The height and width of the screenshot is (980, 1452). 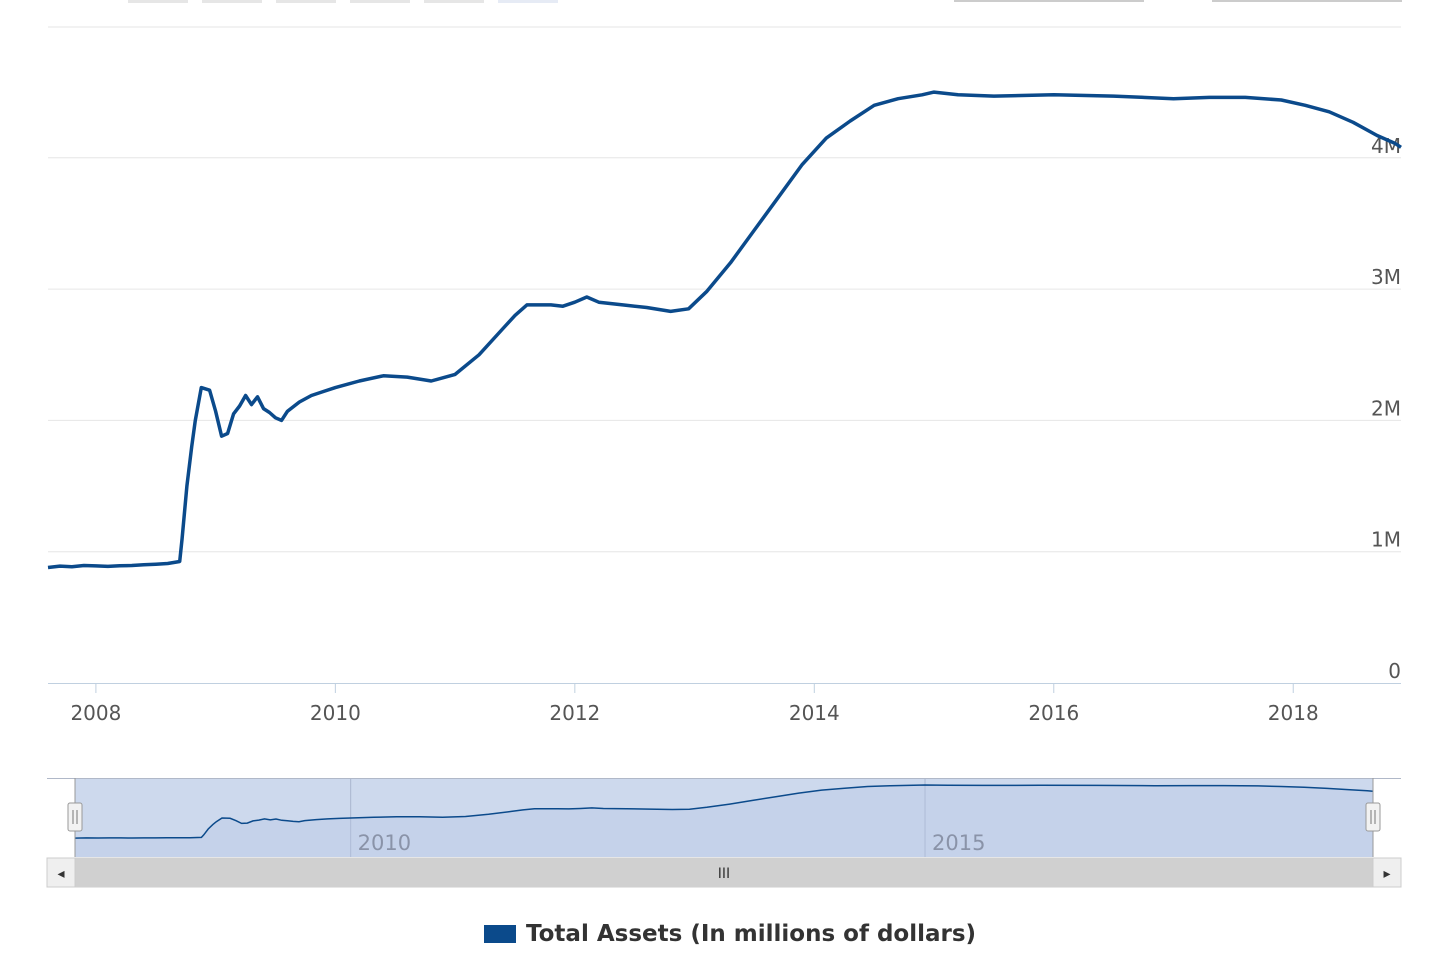 I want to click on y-tick-label: 3M, so click(x=1386, y=277).